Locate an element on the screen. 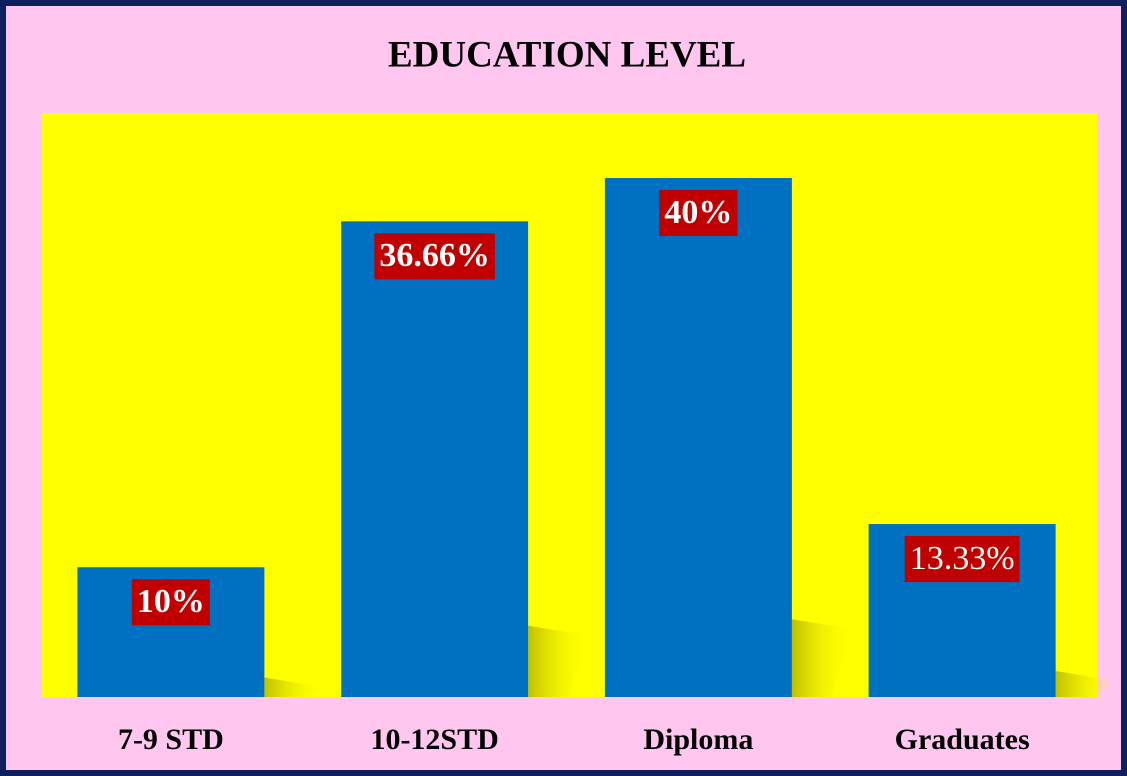 The image size is (1127, 776). chart-title: EDUCATION LEVEL is located at coordinates (567, 54).